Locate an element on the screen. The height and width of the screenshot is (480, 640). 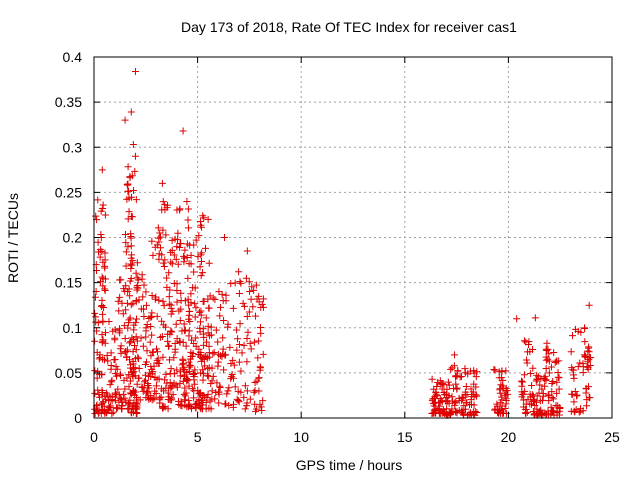
y-tick-labels: 0 0.05 0.1 0.15 0.2 0.25 0.3 0.35 0.4 is located at coordinates (68, 237).